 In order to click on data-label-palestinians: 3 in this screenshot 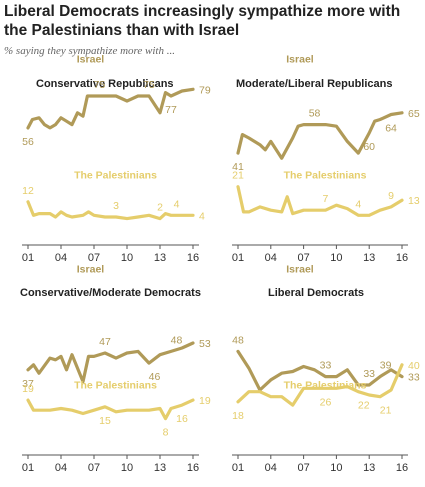, I will do `click(116, 206)`.